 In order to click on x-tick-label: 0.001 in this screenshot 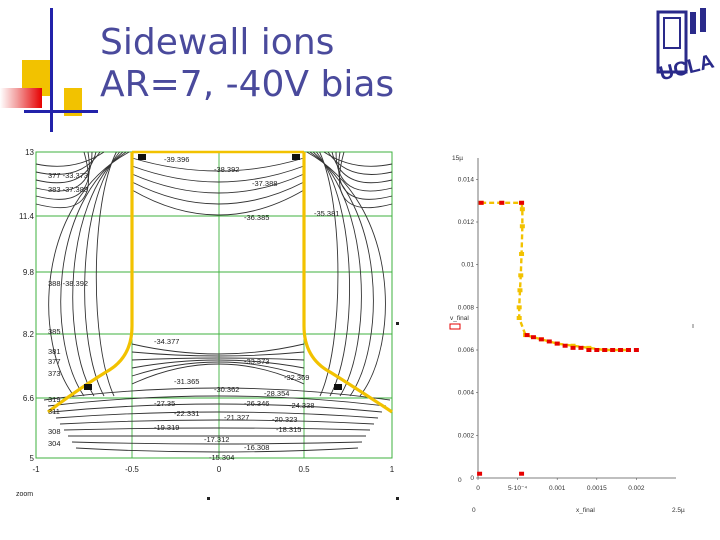, I will do `click(557, 488)`.